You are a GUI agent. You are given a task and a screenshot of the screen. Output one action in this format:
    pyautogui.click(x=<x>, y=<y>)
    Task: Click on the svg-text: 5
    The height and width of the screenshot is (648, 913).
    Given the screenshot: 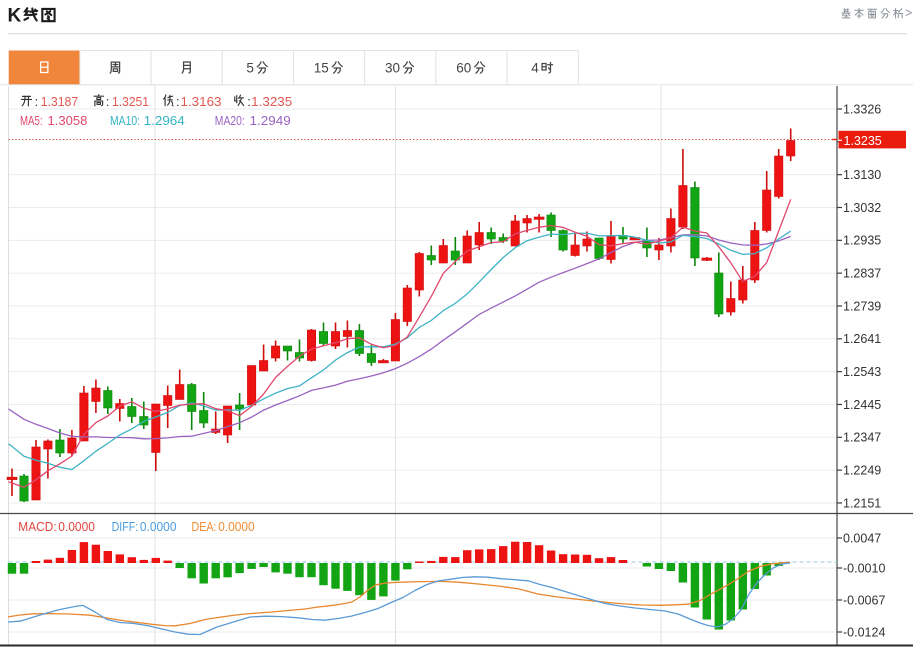 What is the action you would take?
    pyautogui.click(x=250, y=68)
    